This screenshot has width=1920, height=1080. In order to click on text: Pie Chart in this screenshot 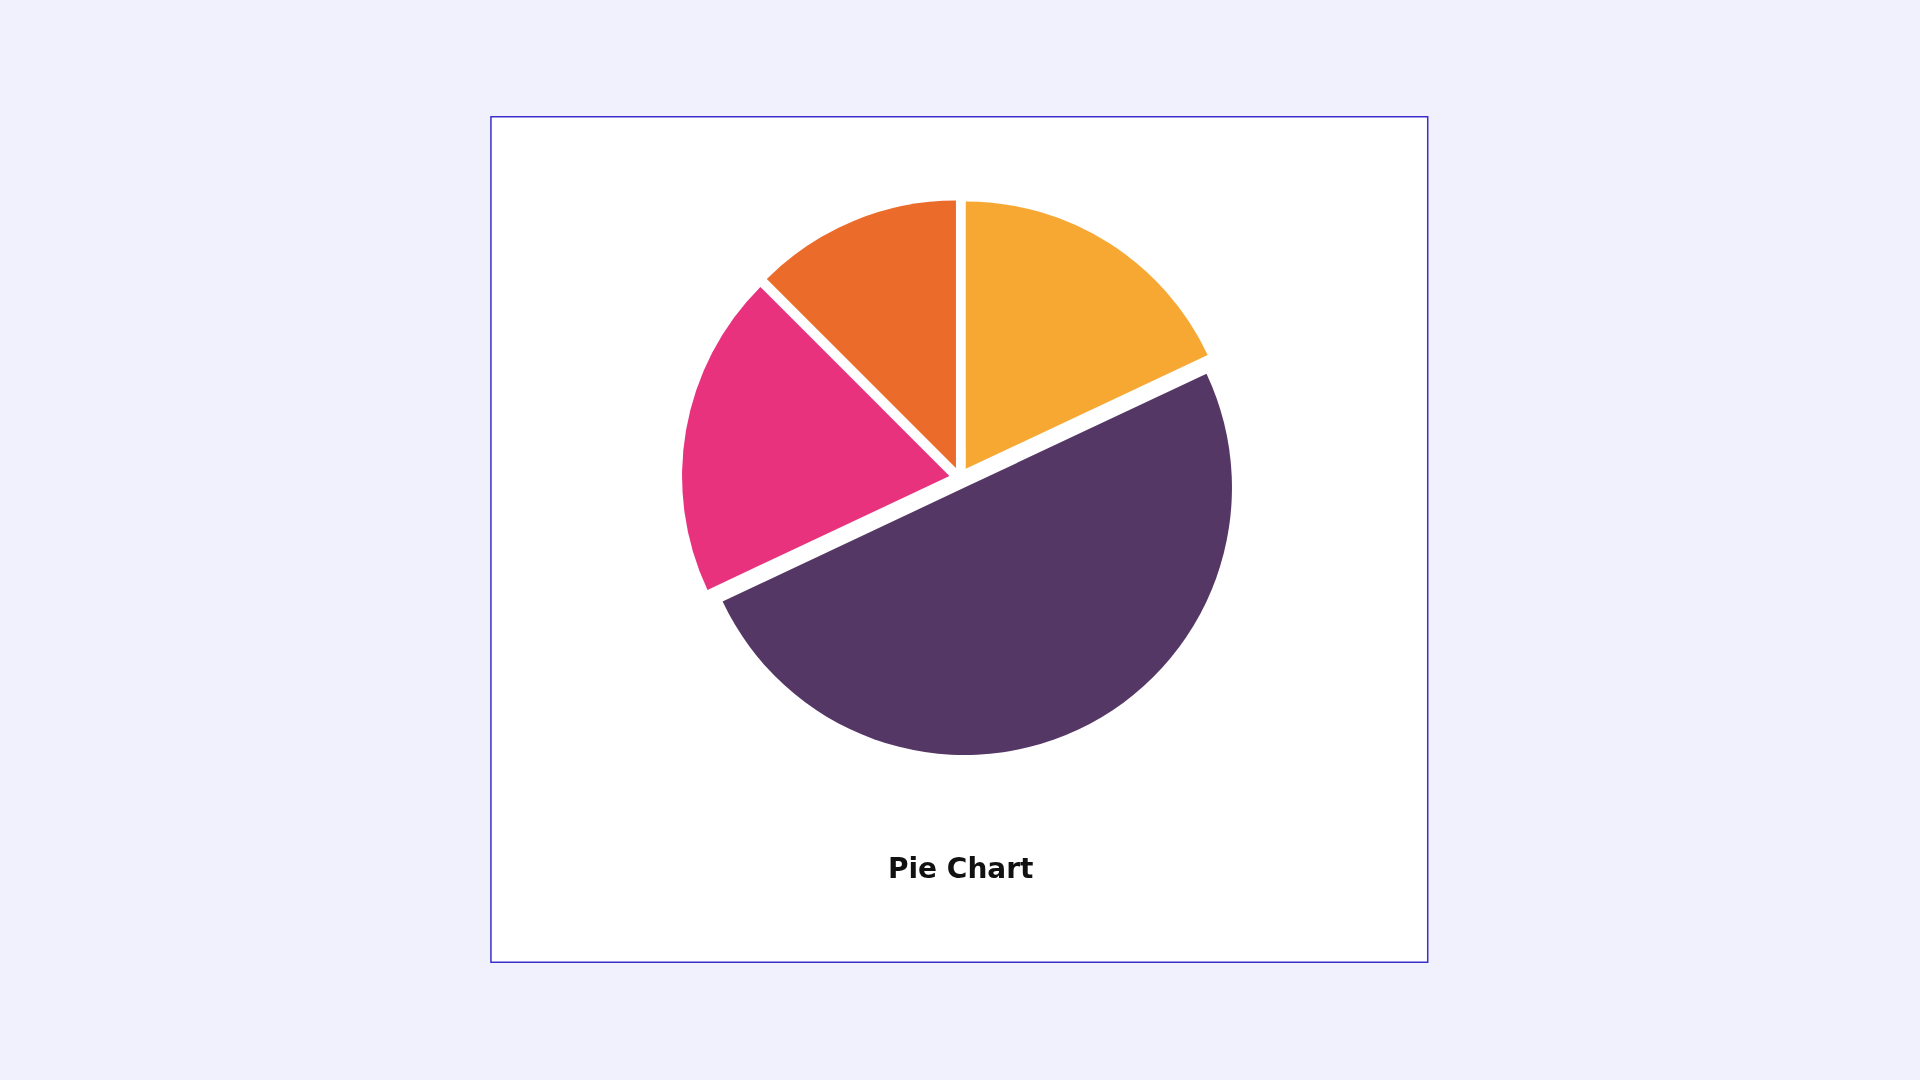, I will do `click(961, 868)`.